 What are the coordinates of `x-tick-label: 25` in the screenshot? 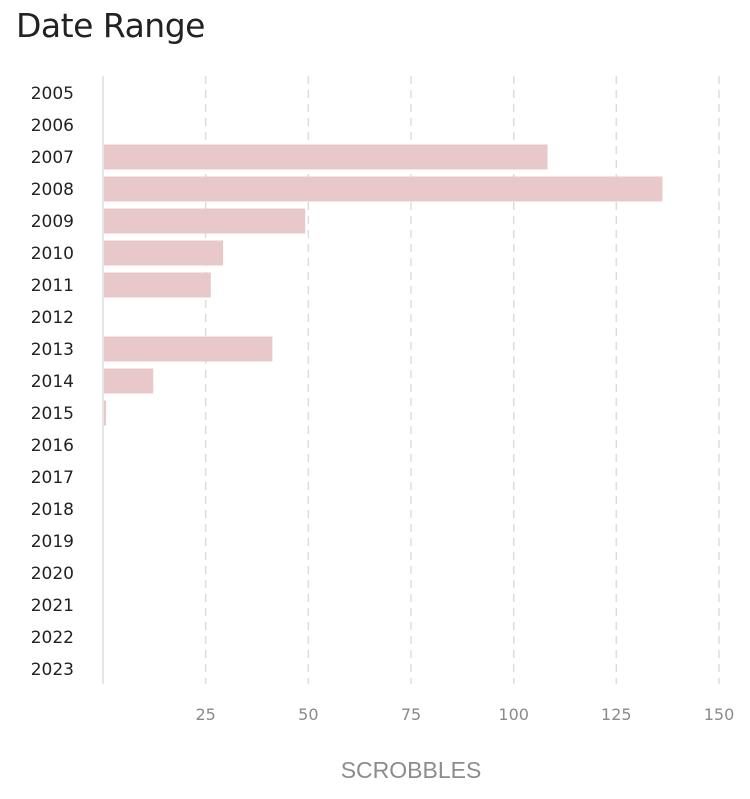 It's located at (205, 714).